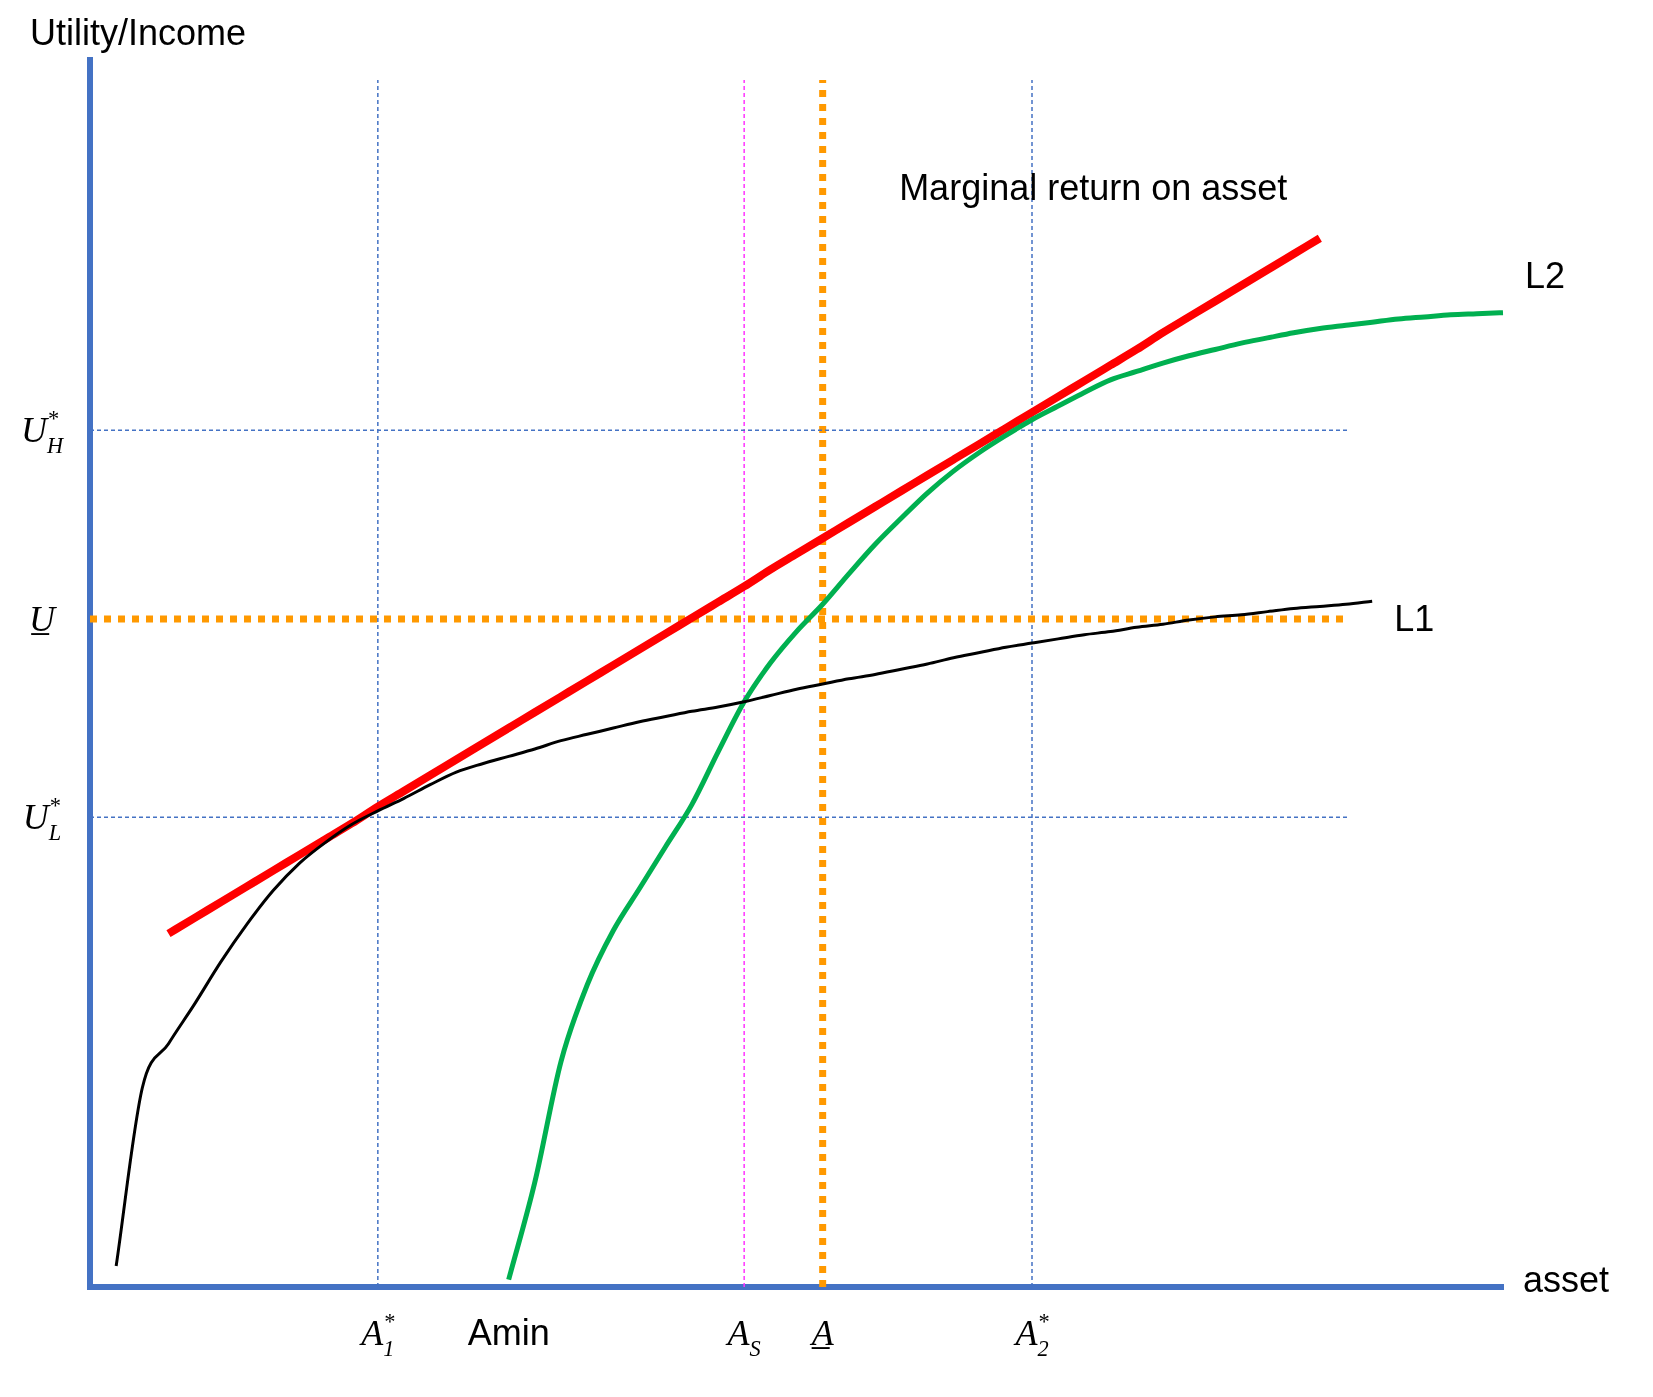 This screenshot has width=1653, height=1397. I want to click on ref-line-label: U̲, so click(43, 618).